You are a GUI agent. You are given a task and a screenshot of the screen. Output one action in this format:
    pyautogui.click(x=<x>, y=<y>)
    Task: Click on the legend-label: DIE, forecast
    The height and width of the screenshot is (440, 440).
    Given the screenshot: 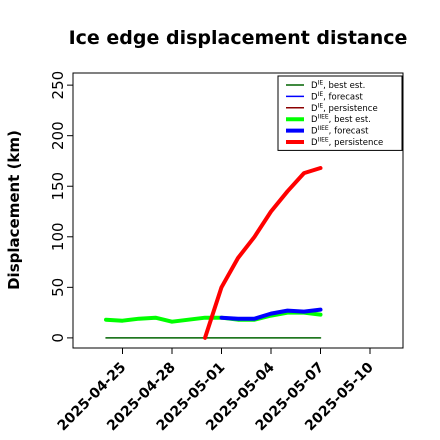 What is the action you would take?
    pyautogui.click(x=337, y=97)
    